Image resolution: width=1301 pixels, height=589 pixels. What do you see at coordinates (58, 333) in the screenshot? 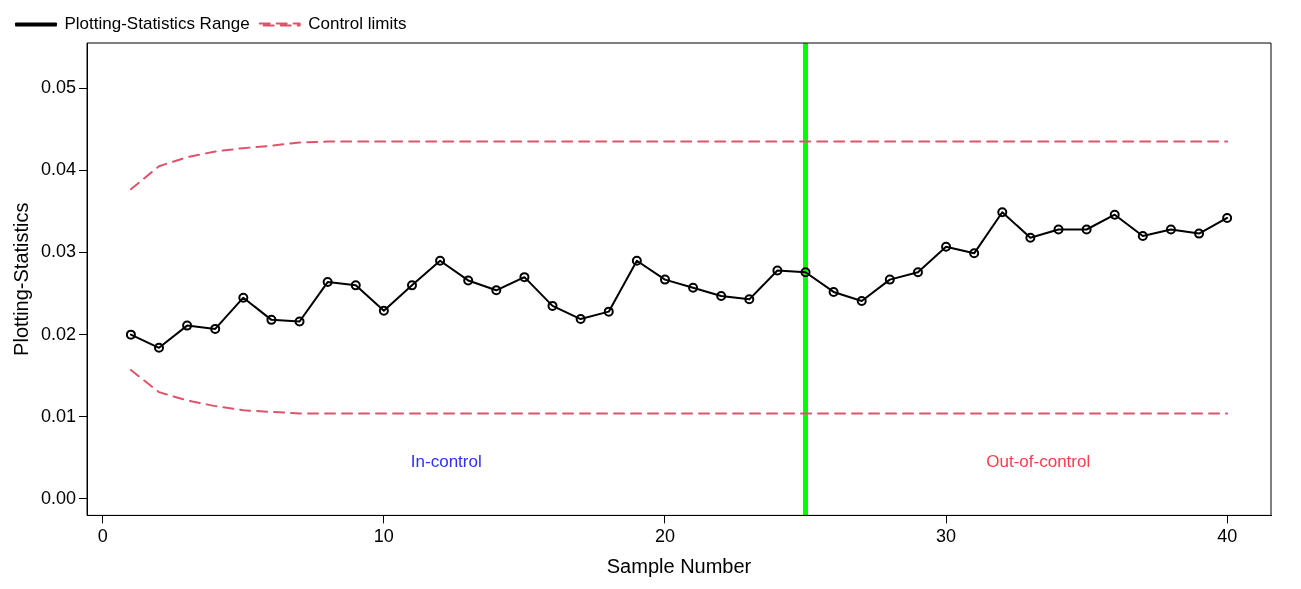
I see `y-tick-label: 0.02` at bounding box center [58, 333].